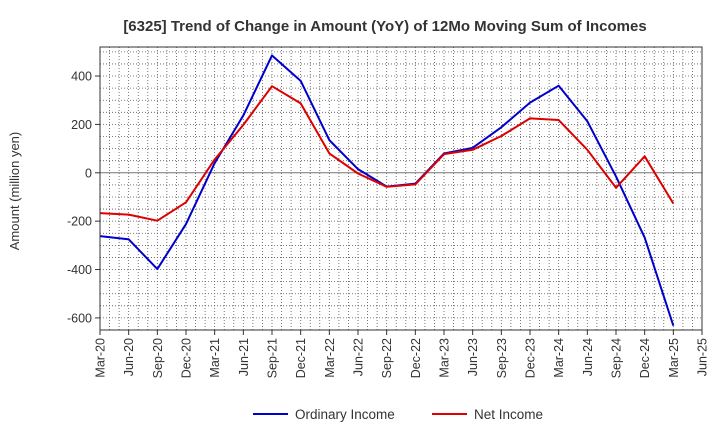  What do you see at coordinates (273, 358) in the screenshot?
I see `x-tick-label: Sep-21` at bounding box center [273, 358].